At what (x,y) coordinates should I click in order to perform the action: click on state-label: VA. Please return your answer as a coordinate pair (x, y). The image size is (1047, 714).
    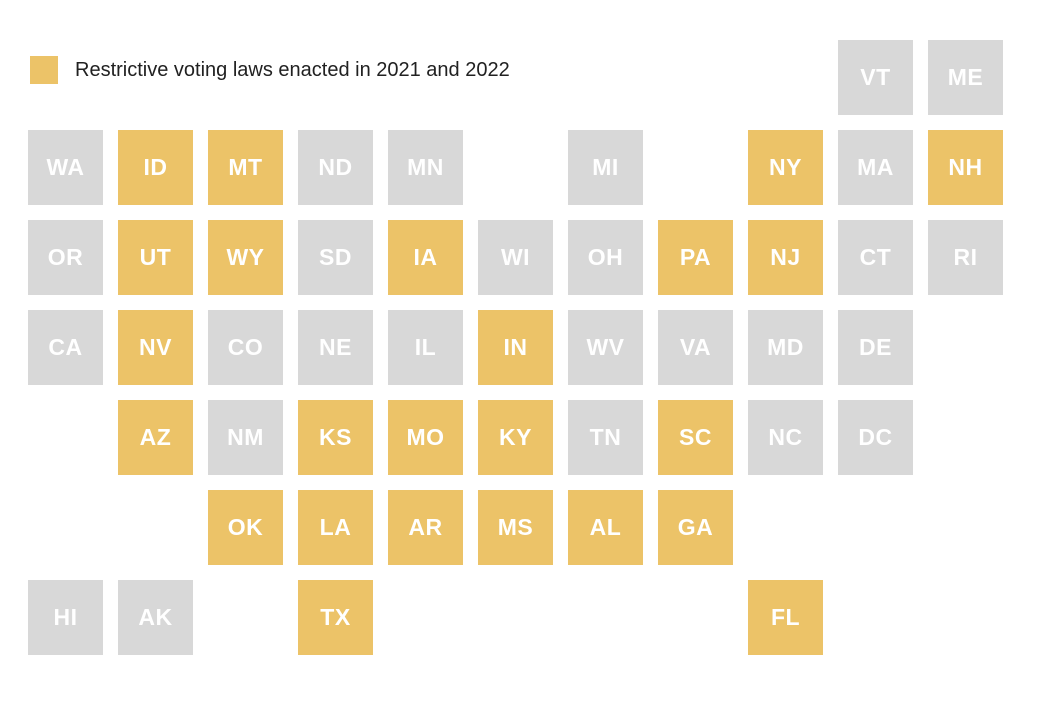
    Looking at the image, I should click on (695, 347).